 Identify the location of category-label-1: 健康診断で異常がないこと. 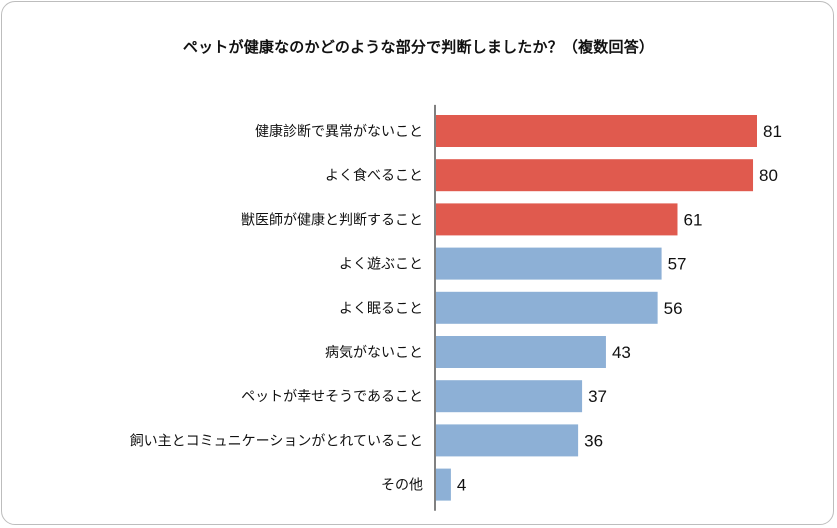
(339, 131).